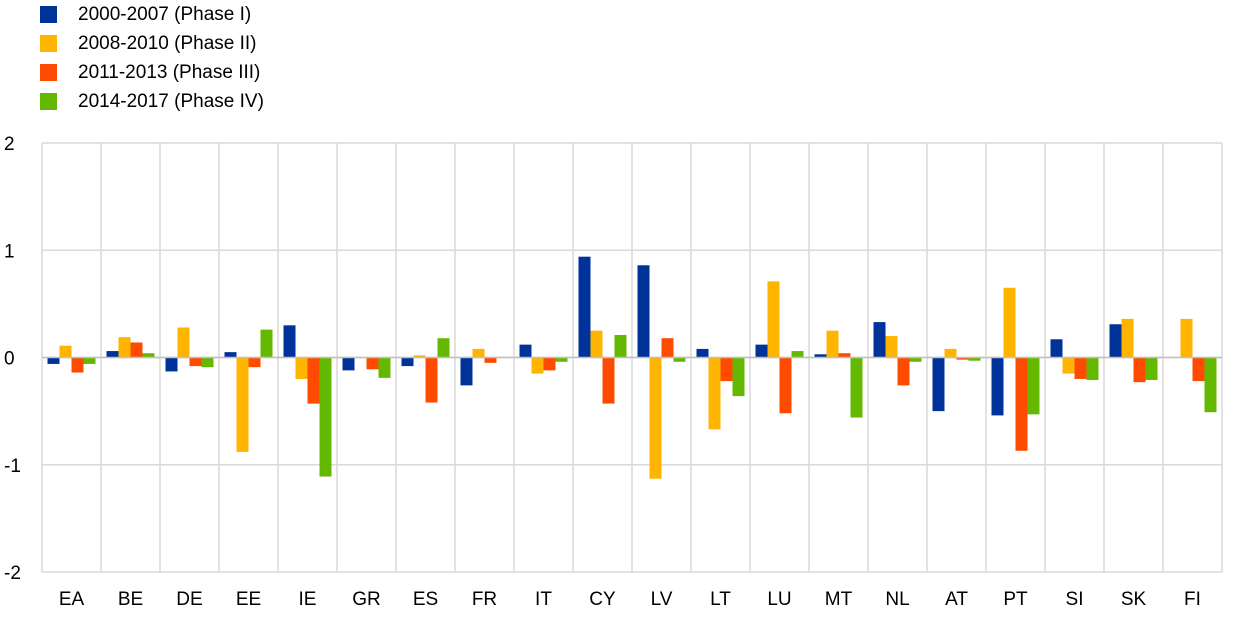 Image resolution: width=1240 pixels, height=618 pixels. I want to click on legend-item: 2011-2013 (Phase III), so click(152, 72).